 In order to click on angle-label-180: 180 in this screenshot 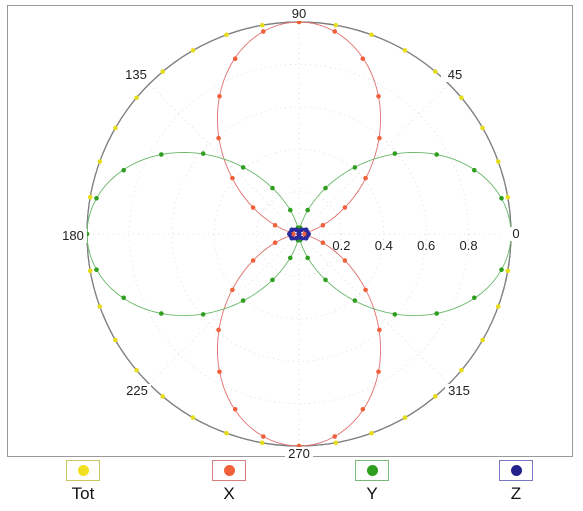, I will do `click(73, 235)`.